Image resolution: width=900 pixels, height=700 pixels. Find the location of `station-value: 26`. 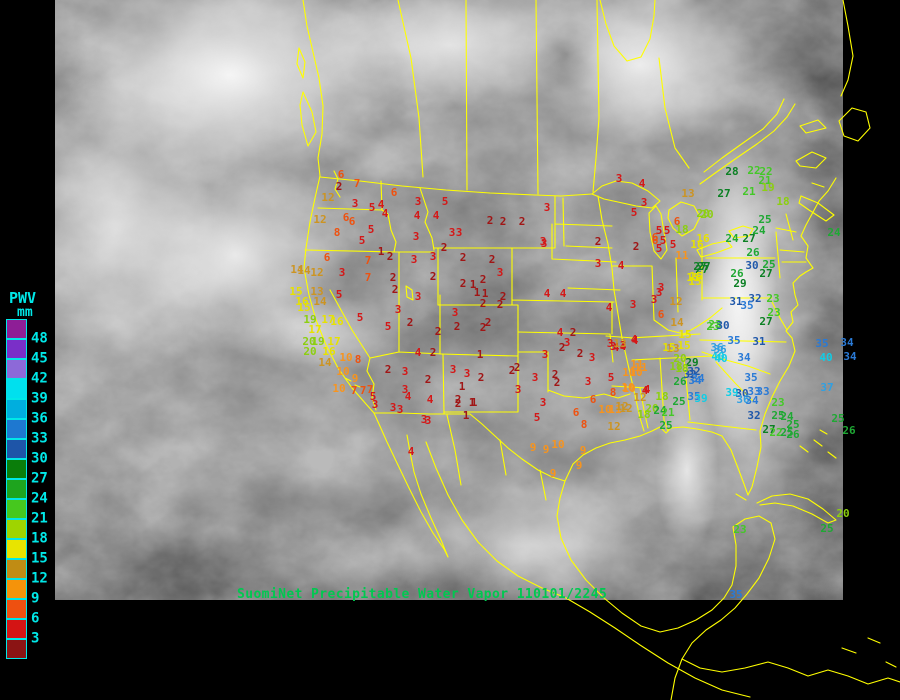

station-value: 26 is located at coordinates (680, 381).